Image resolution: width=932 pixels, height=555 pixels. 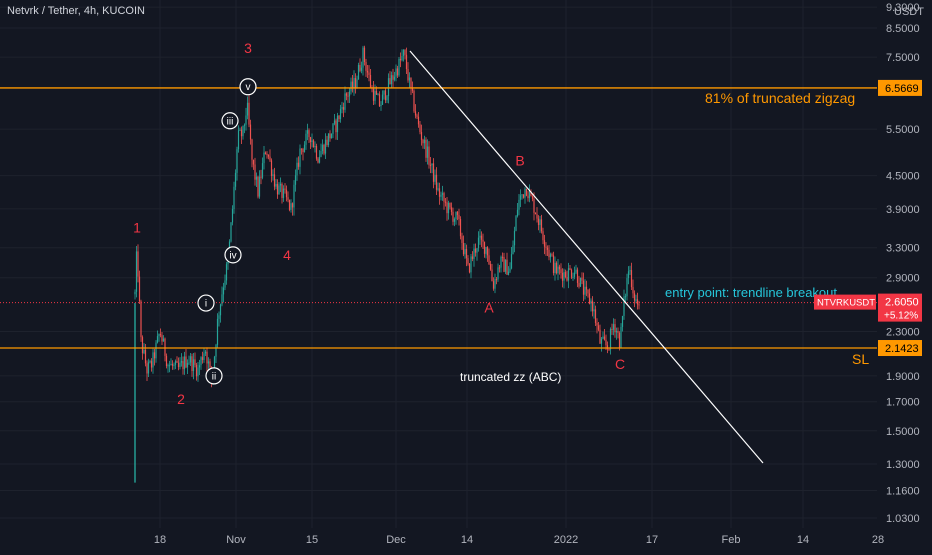 I want to click on wave-label-b: B, so click(x=519, y=161).